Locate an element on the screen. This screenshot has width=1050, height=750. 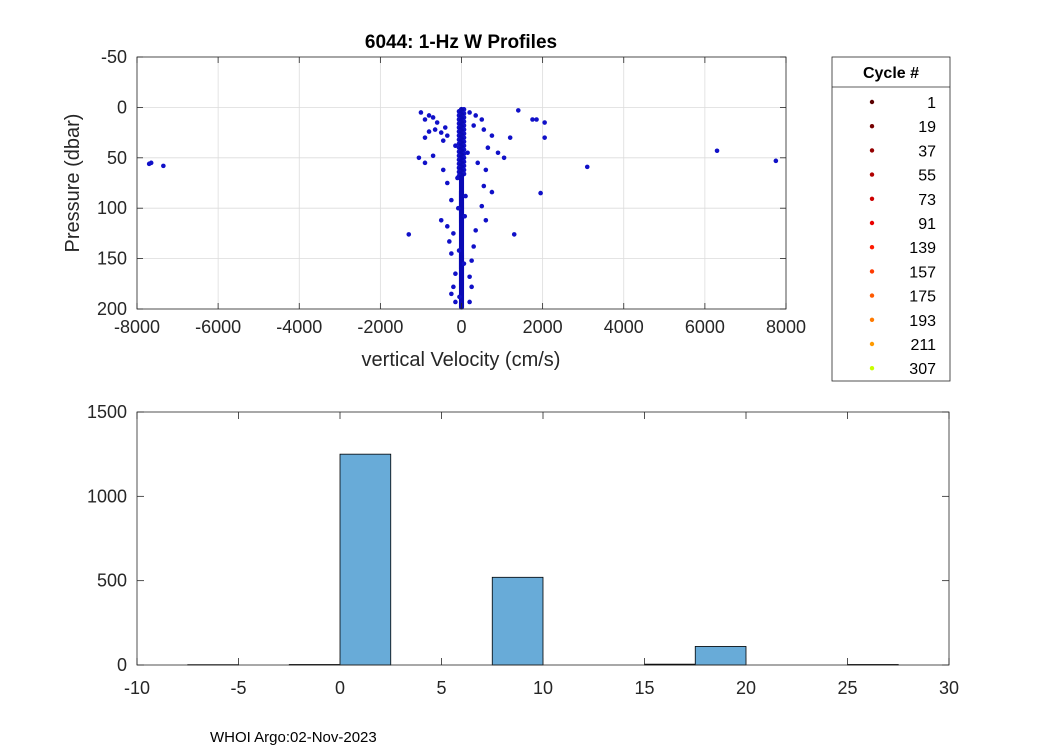
legend: Cycle # 1 19 37 55 73 91 139 157 175 193 211 307 is located at coordinates (891, 219).